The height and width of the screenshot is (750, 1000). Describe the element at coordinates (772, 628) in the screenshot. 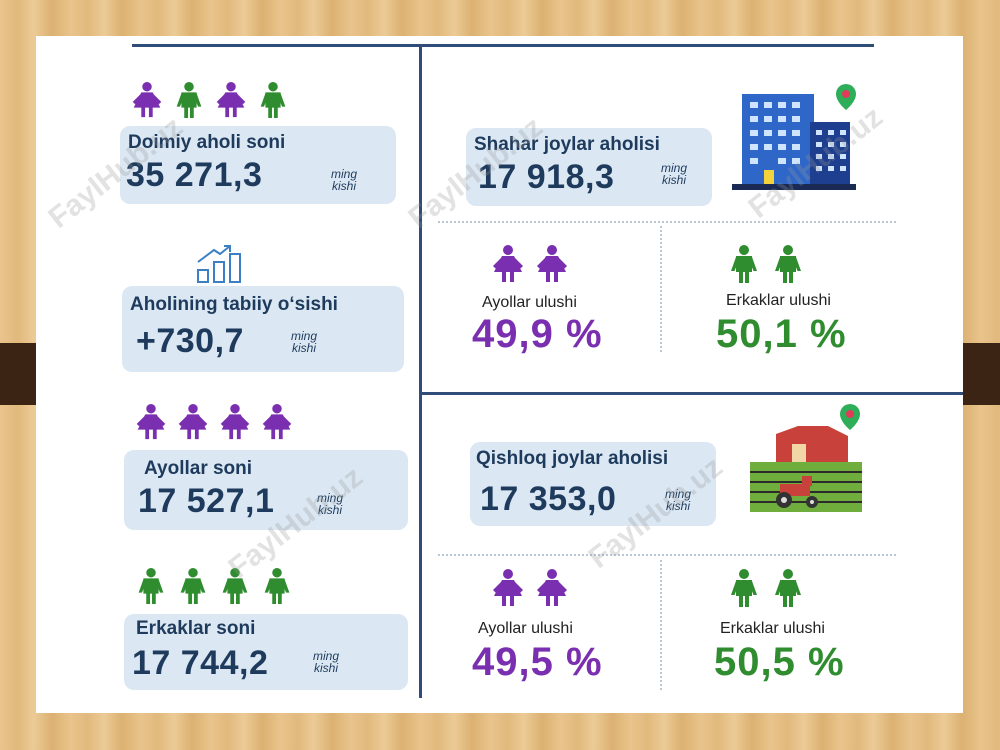

I see `rural-men-share-label: Erkaklar ulushi` at that location.